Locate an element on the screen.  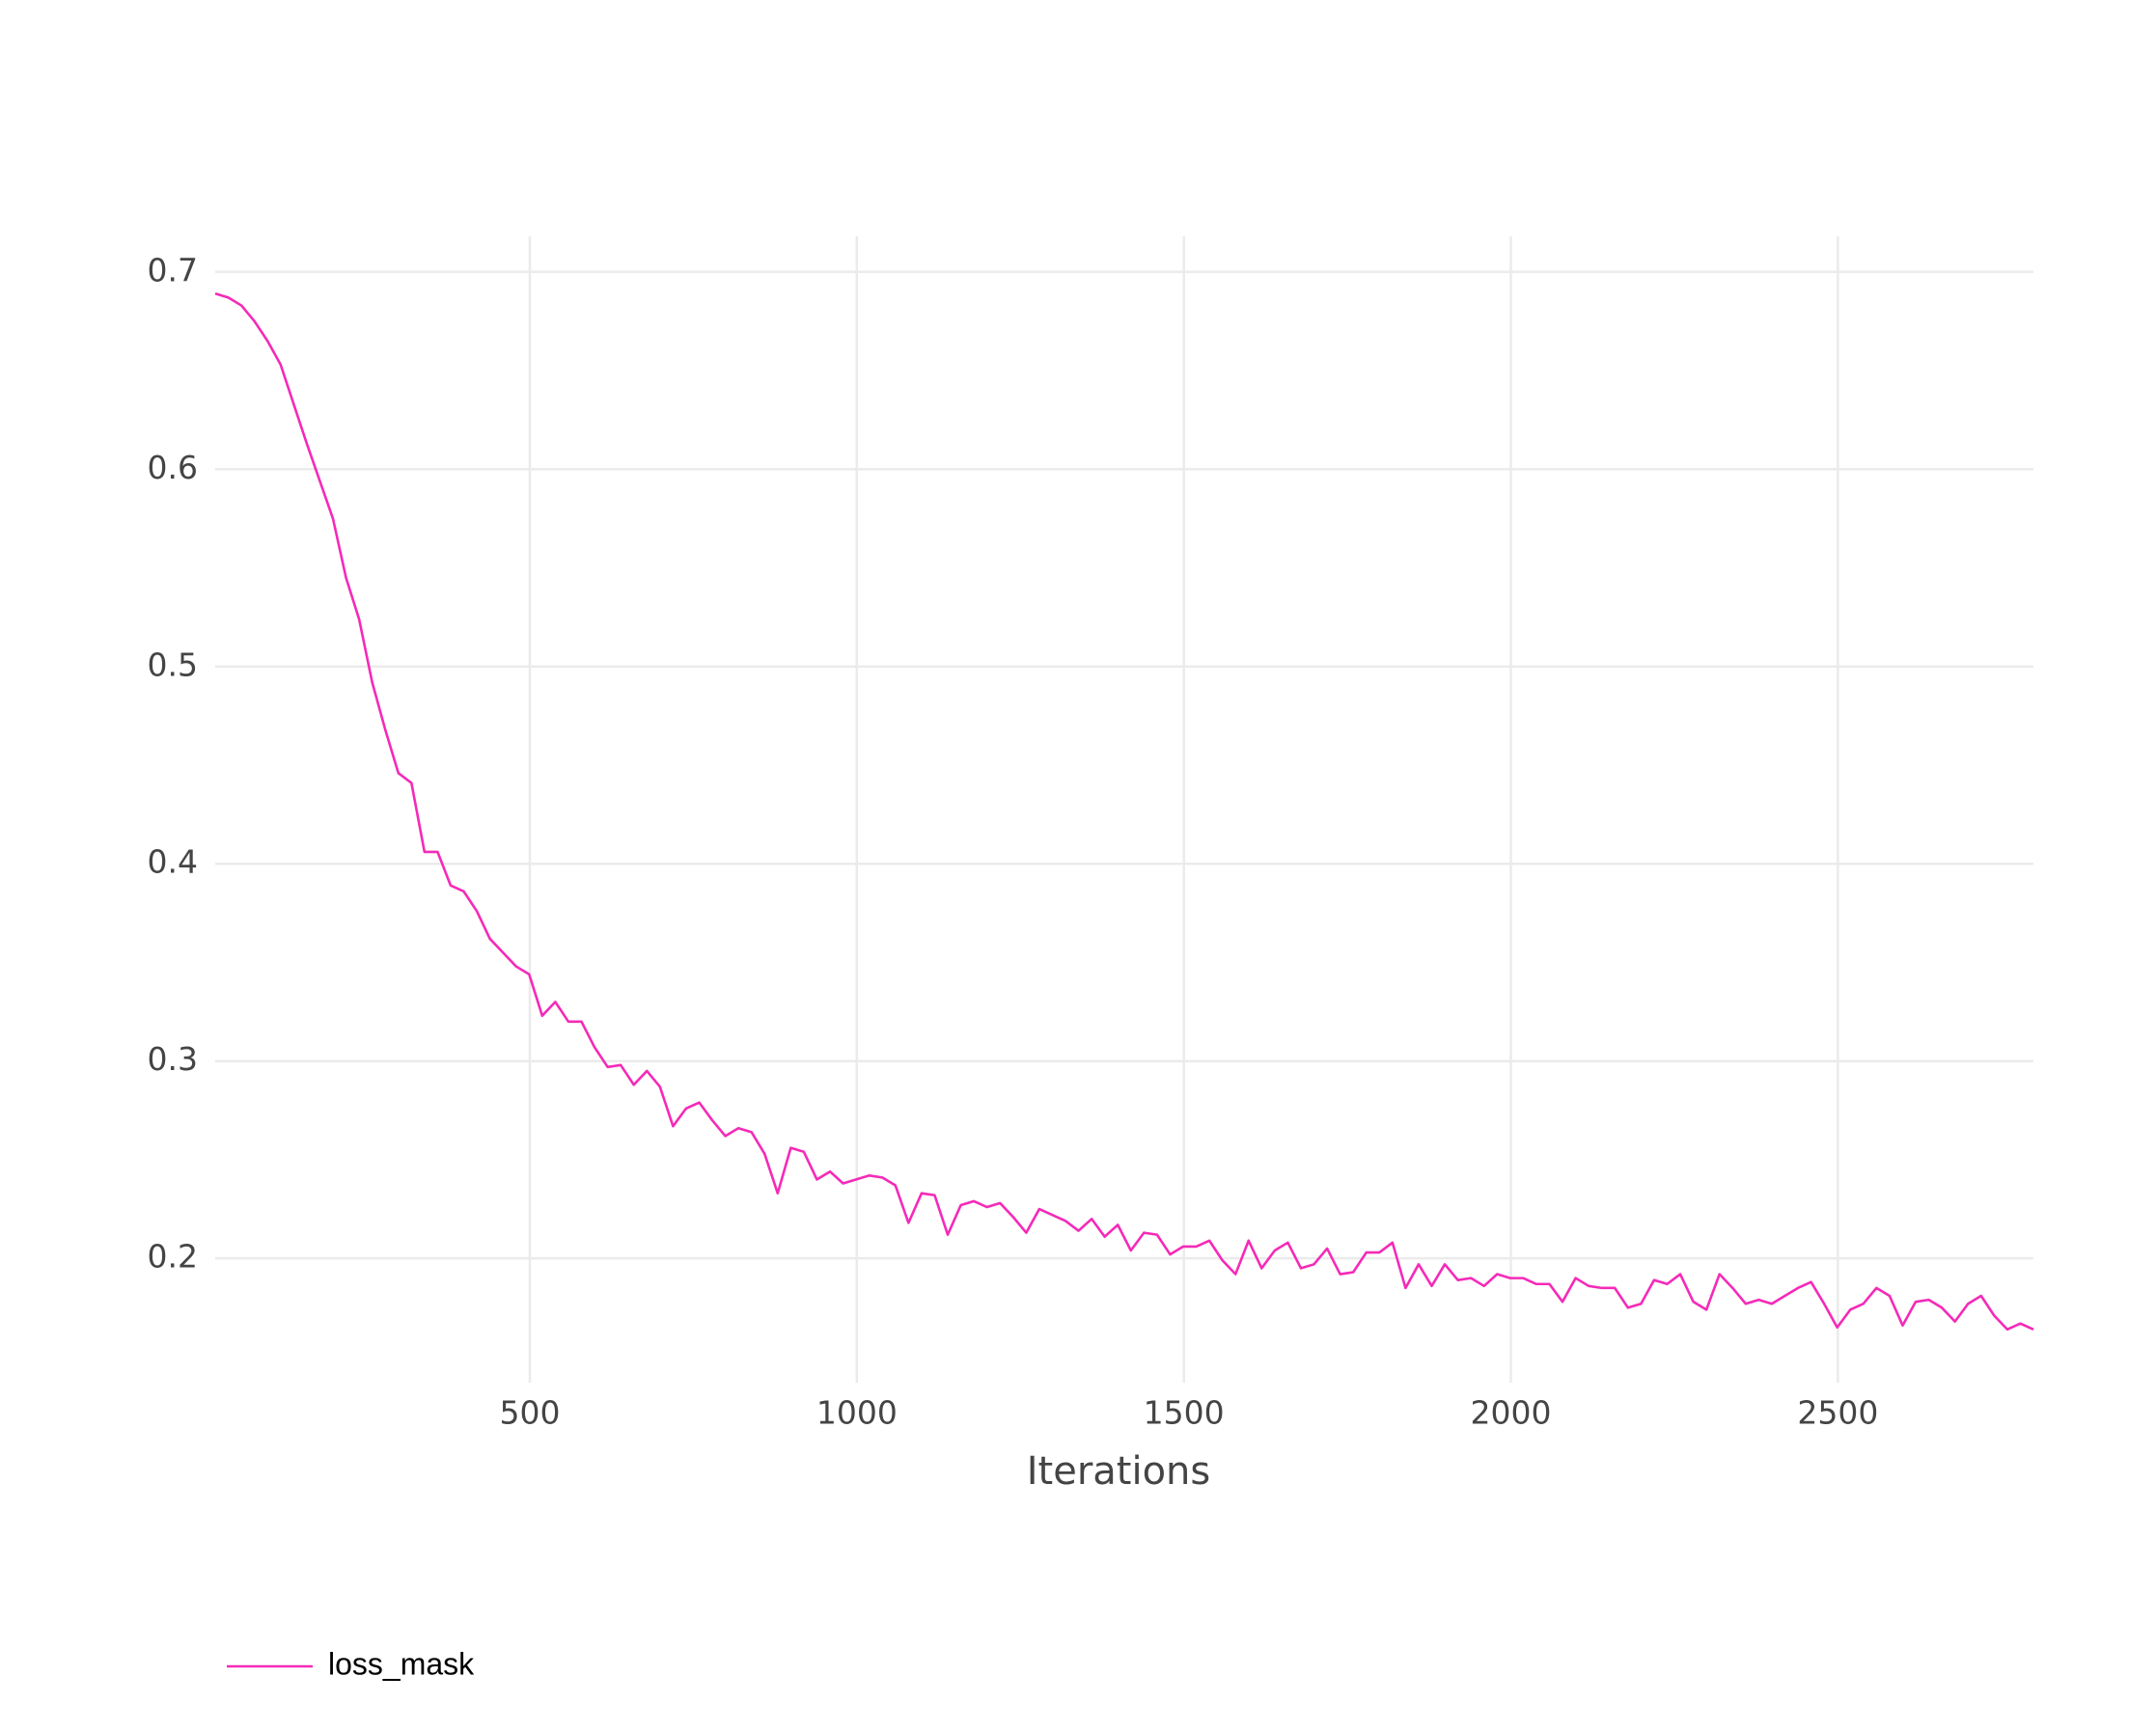
x-tick-label: 1500 is located at coordinates (1184, 1413).